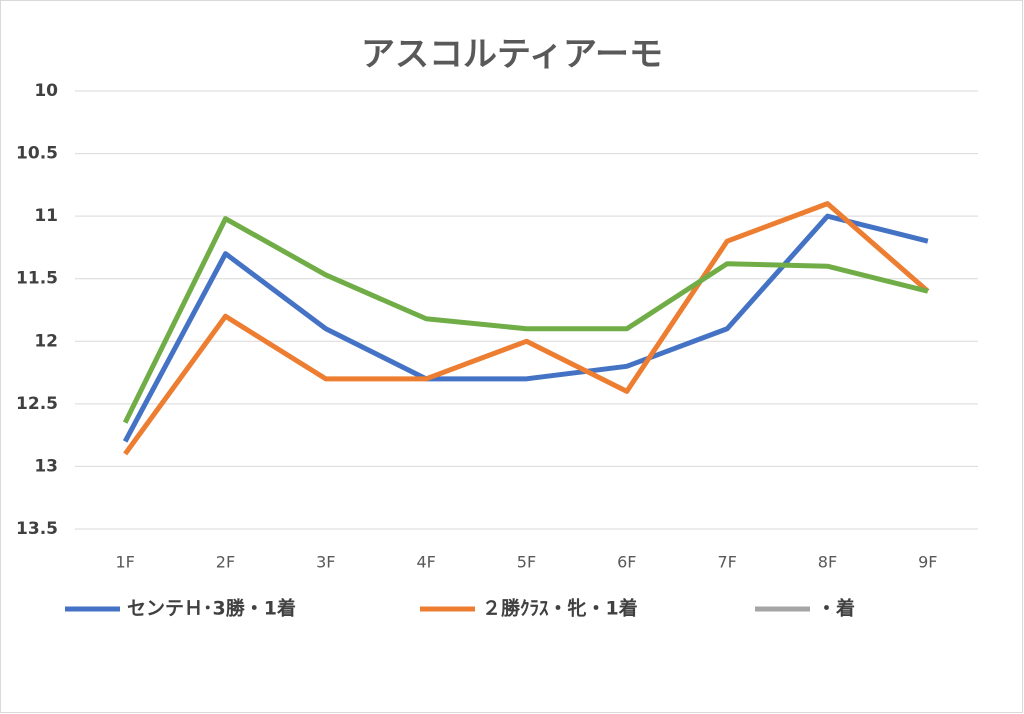 The height and width of the screenshot is (714, 1024). Describe the element at coordinates (560, 608) in the screenshot. I see `legend-label: ２勝ｸﾗｽ・牝・1着` at that location.